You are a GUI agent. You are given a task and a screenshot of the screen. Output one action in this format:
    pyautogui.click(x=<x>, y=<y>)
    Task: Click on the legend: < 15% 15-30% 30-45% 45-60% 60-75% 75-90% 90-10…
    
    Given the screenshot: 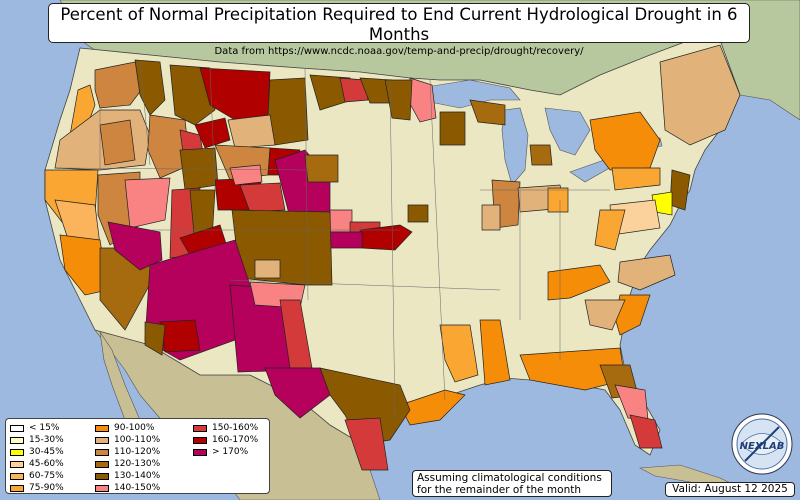 What is the action you would take?
    pyautogui.click(x=137, y=456)
    